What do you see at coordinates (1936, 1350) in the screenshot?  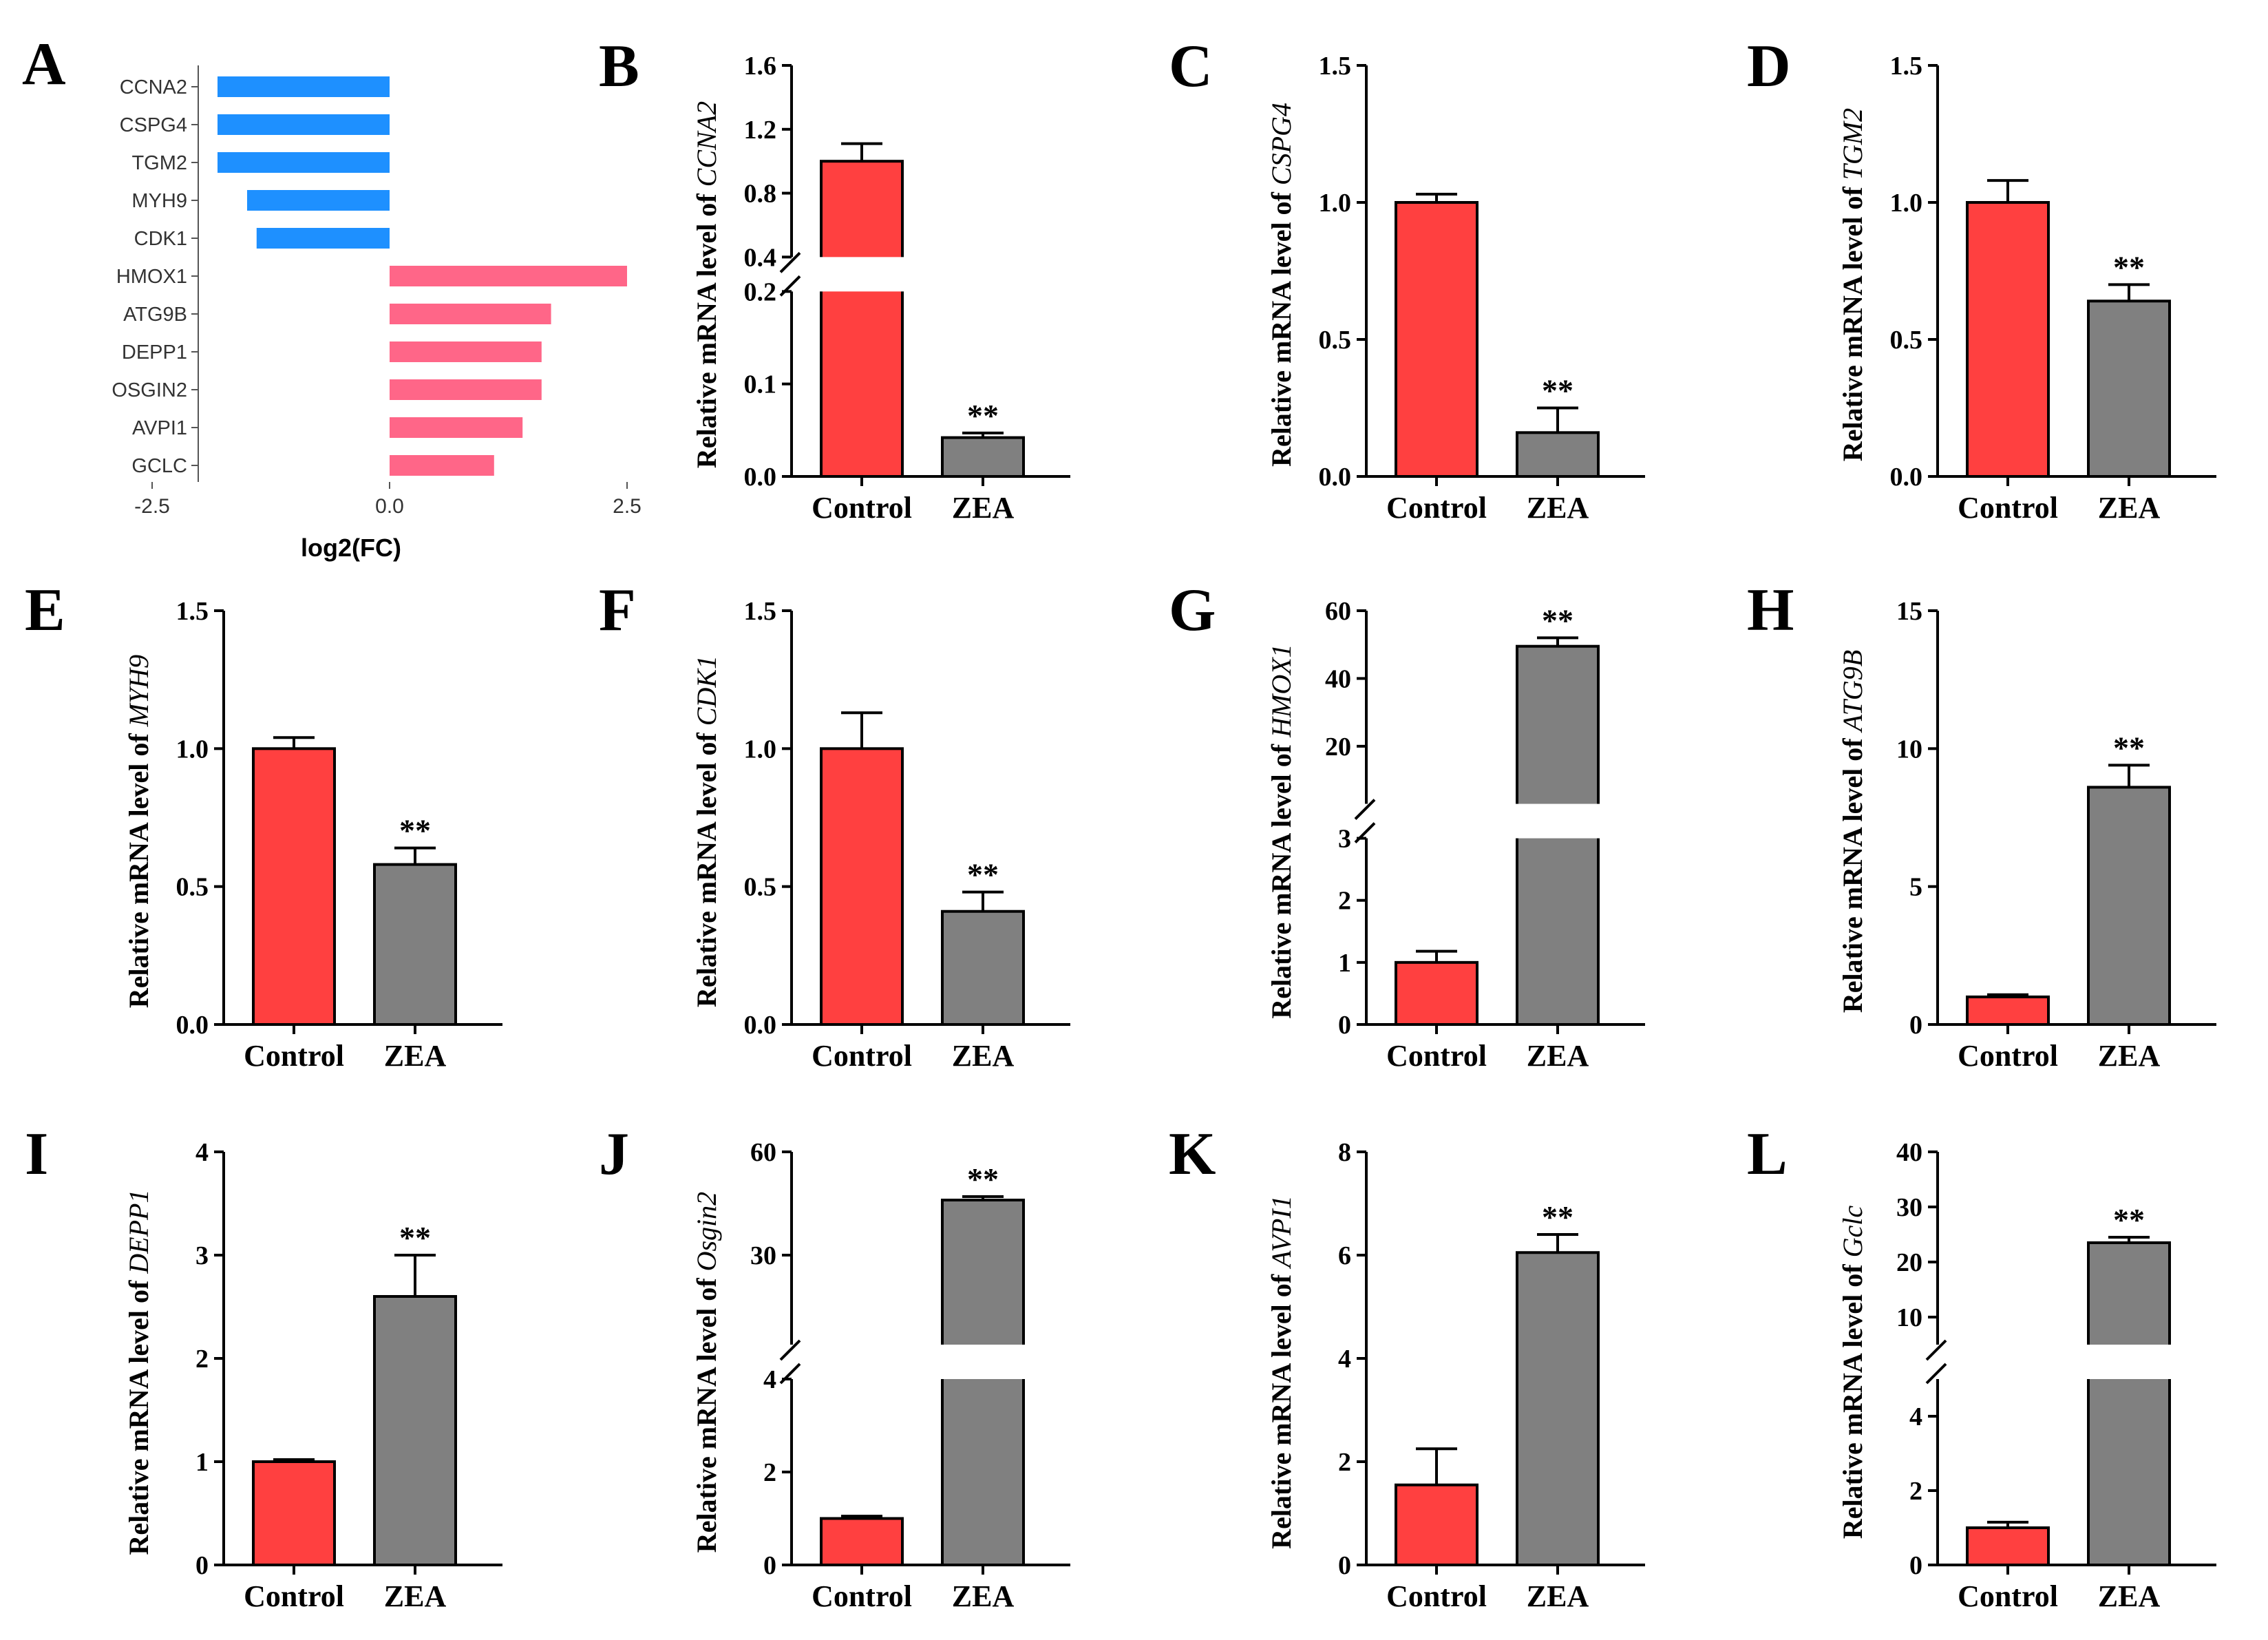 I see `axis-break-mark` at bounding box center [1936, 1350].